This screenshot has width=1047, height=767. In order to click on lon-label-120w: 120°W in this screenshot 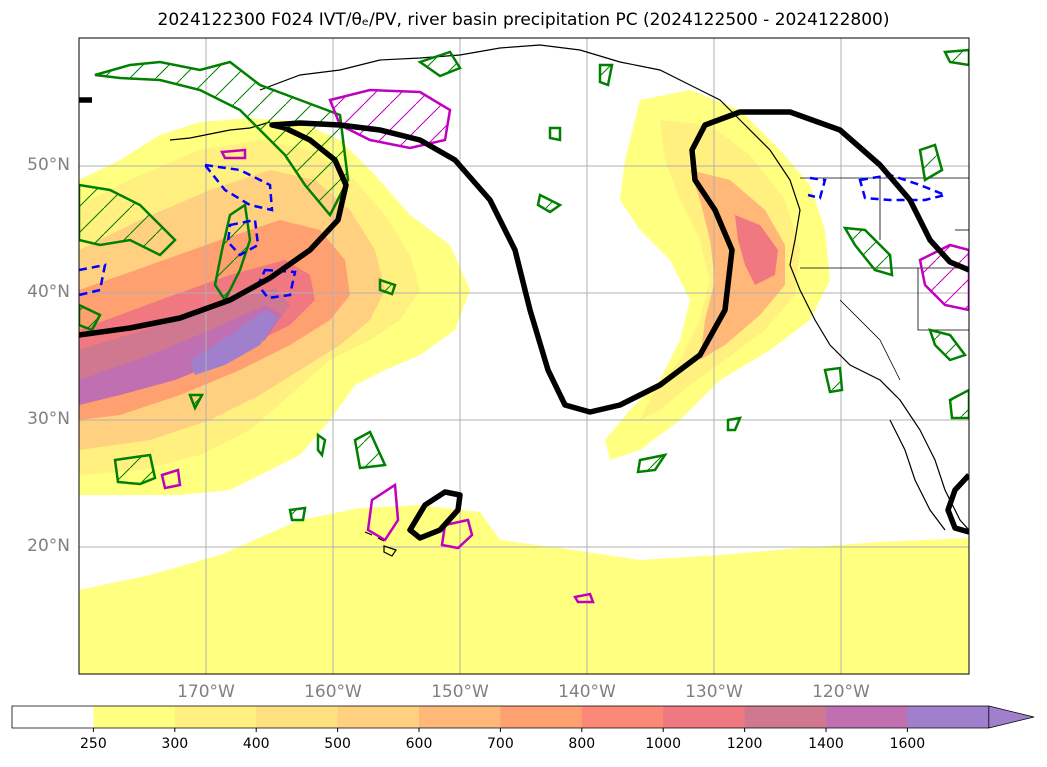, I will do `click(841, 692)`.